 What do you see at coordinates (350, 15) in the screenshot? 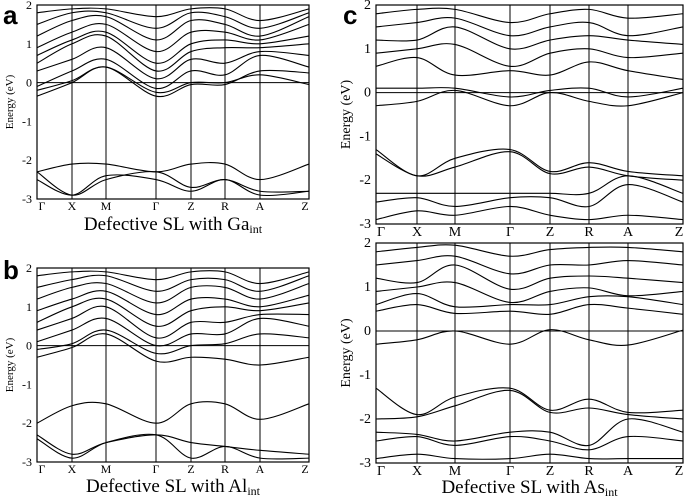
I see `panel-label-c: c` at bounding box center [350, 15].